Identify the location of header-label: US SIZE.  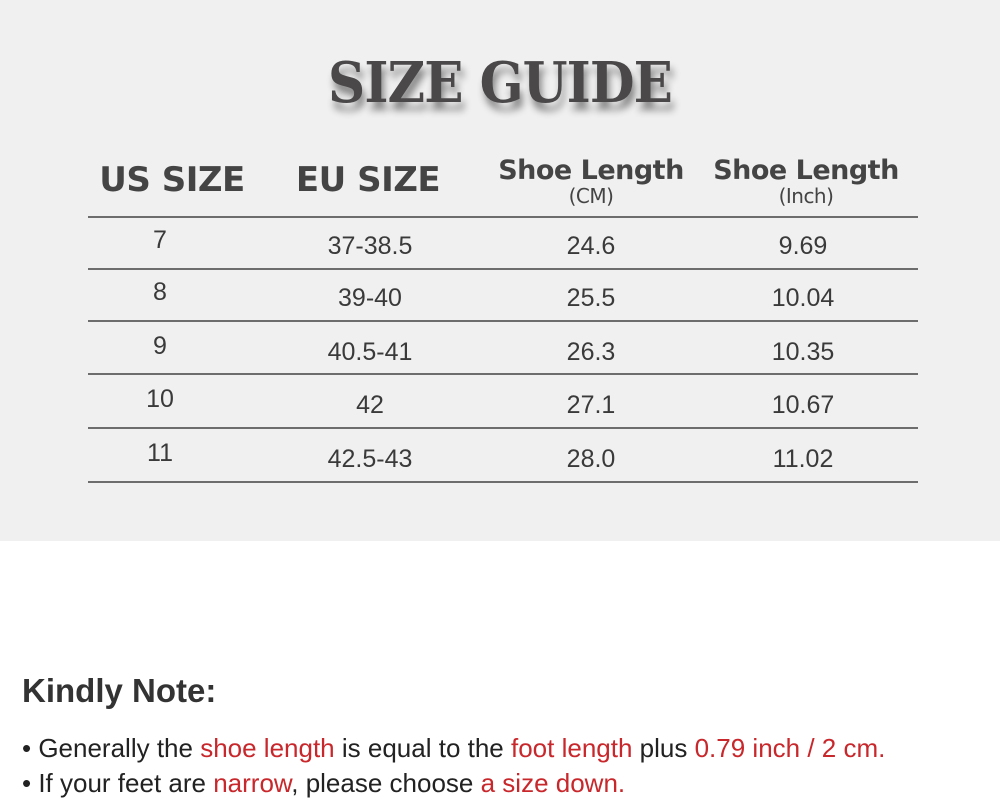
(172, 180).